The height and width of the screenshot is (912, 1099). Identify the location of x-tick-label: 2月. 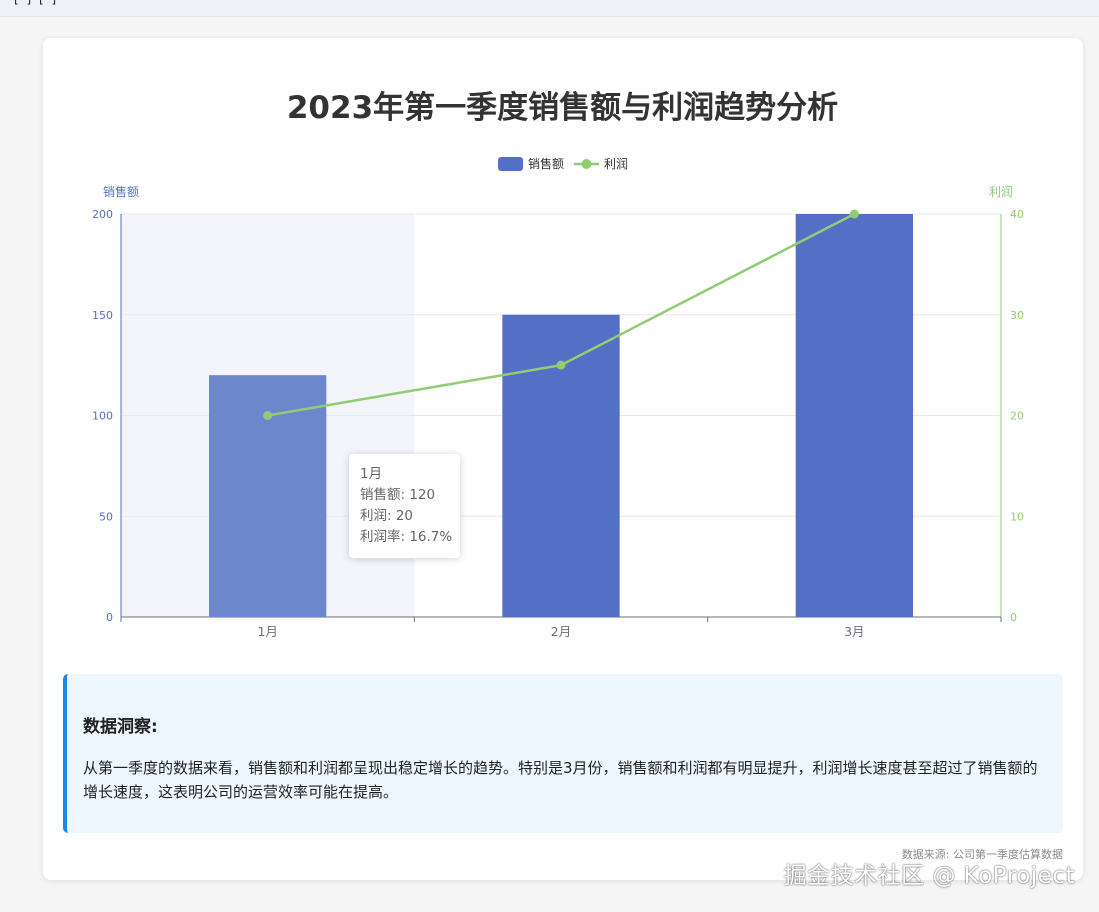
(561, 631).